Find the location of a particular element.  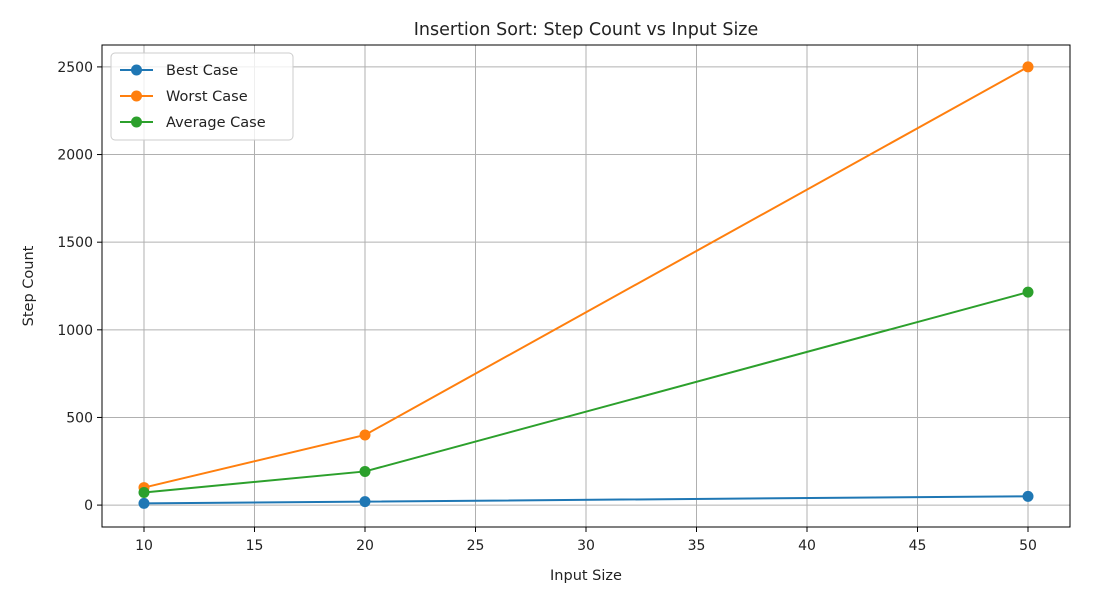

x-tick-label: 20 is located at coordinates (365, 546).